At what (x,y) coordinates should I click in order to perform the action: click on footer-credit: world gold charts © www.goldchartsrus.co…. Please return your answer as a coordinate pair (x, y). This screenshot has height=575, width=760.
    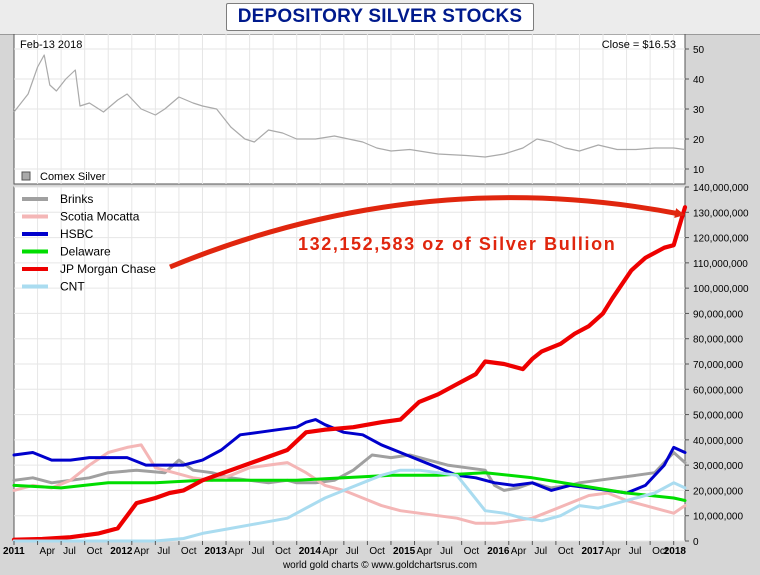
    Looking at the image, I should click on (379, 565).